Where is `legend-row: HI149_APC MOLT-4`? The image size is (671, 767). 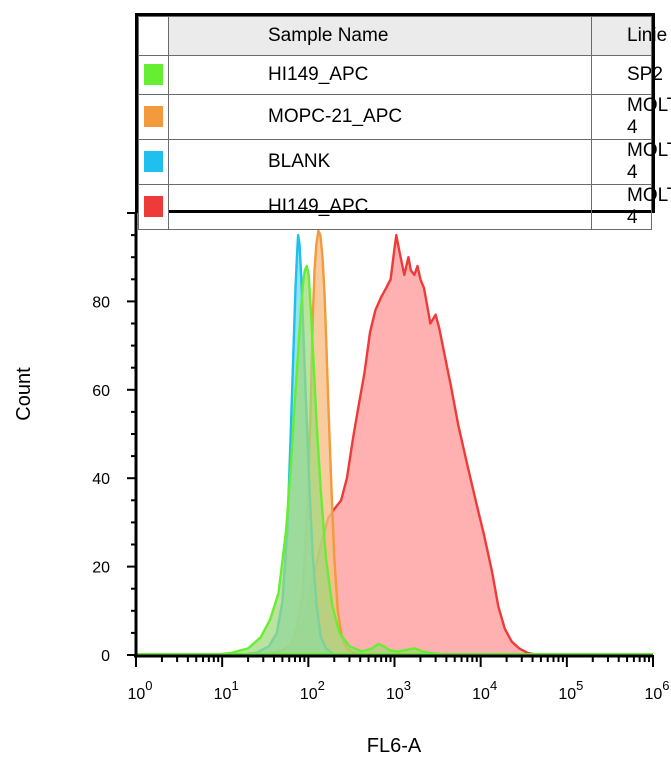 legend-row: HI149_APC MOLT-4 is located at coordinates (404, 207).